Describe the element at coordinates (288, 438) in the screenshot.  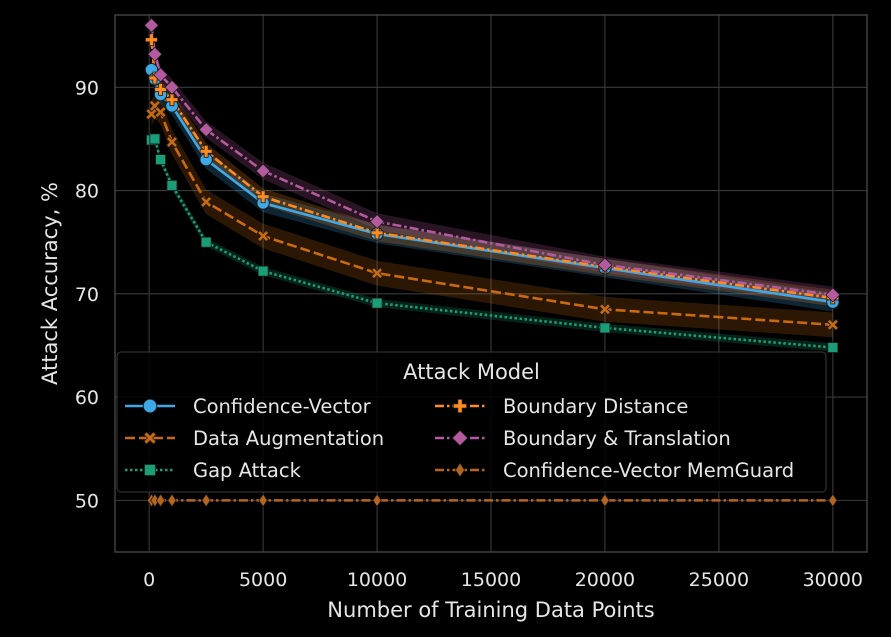
I see `legend-label: Data Augmentation` at that location.